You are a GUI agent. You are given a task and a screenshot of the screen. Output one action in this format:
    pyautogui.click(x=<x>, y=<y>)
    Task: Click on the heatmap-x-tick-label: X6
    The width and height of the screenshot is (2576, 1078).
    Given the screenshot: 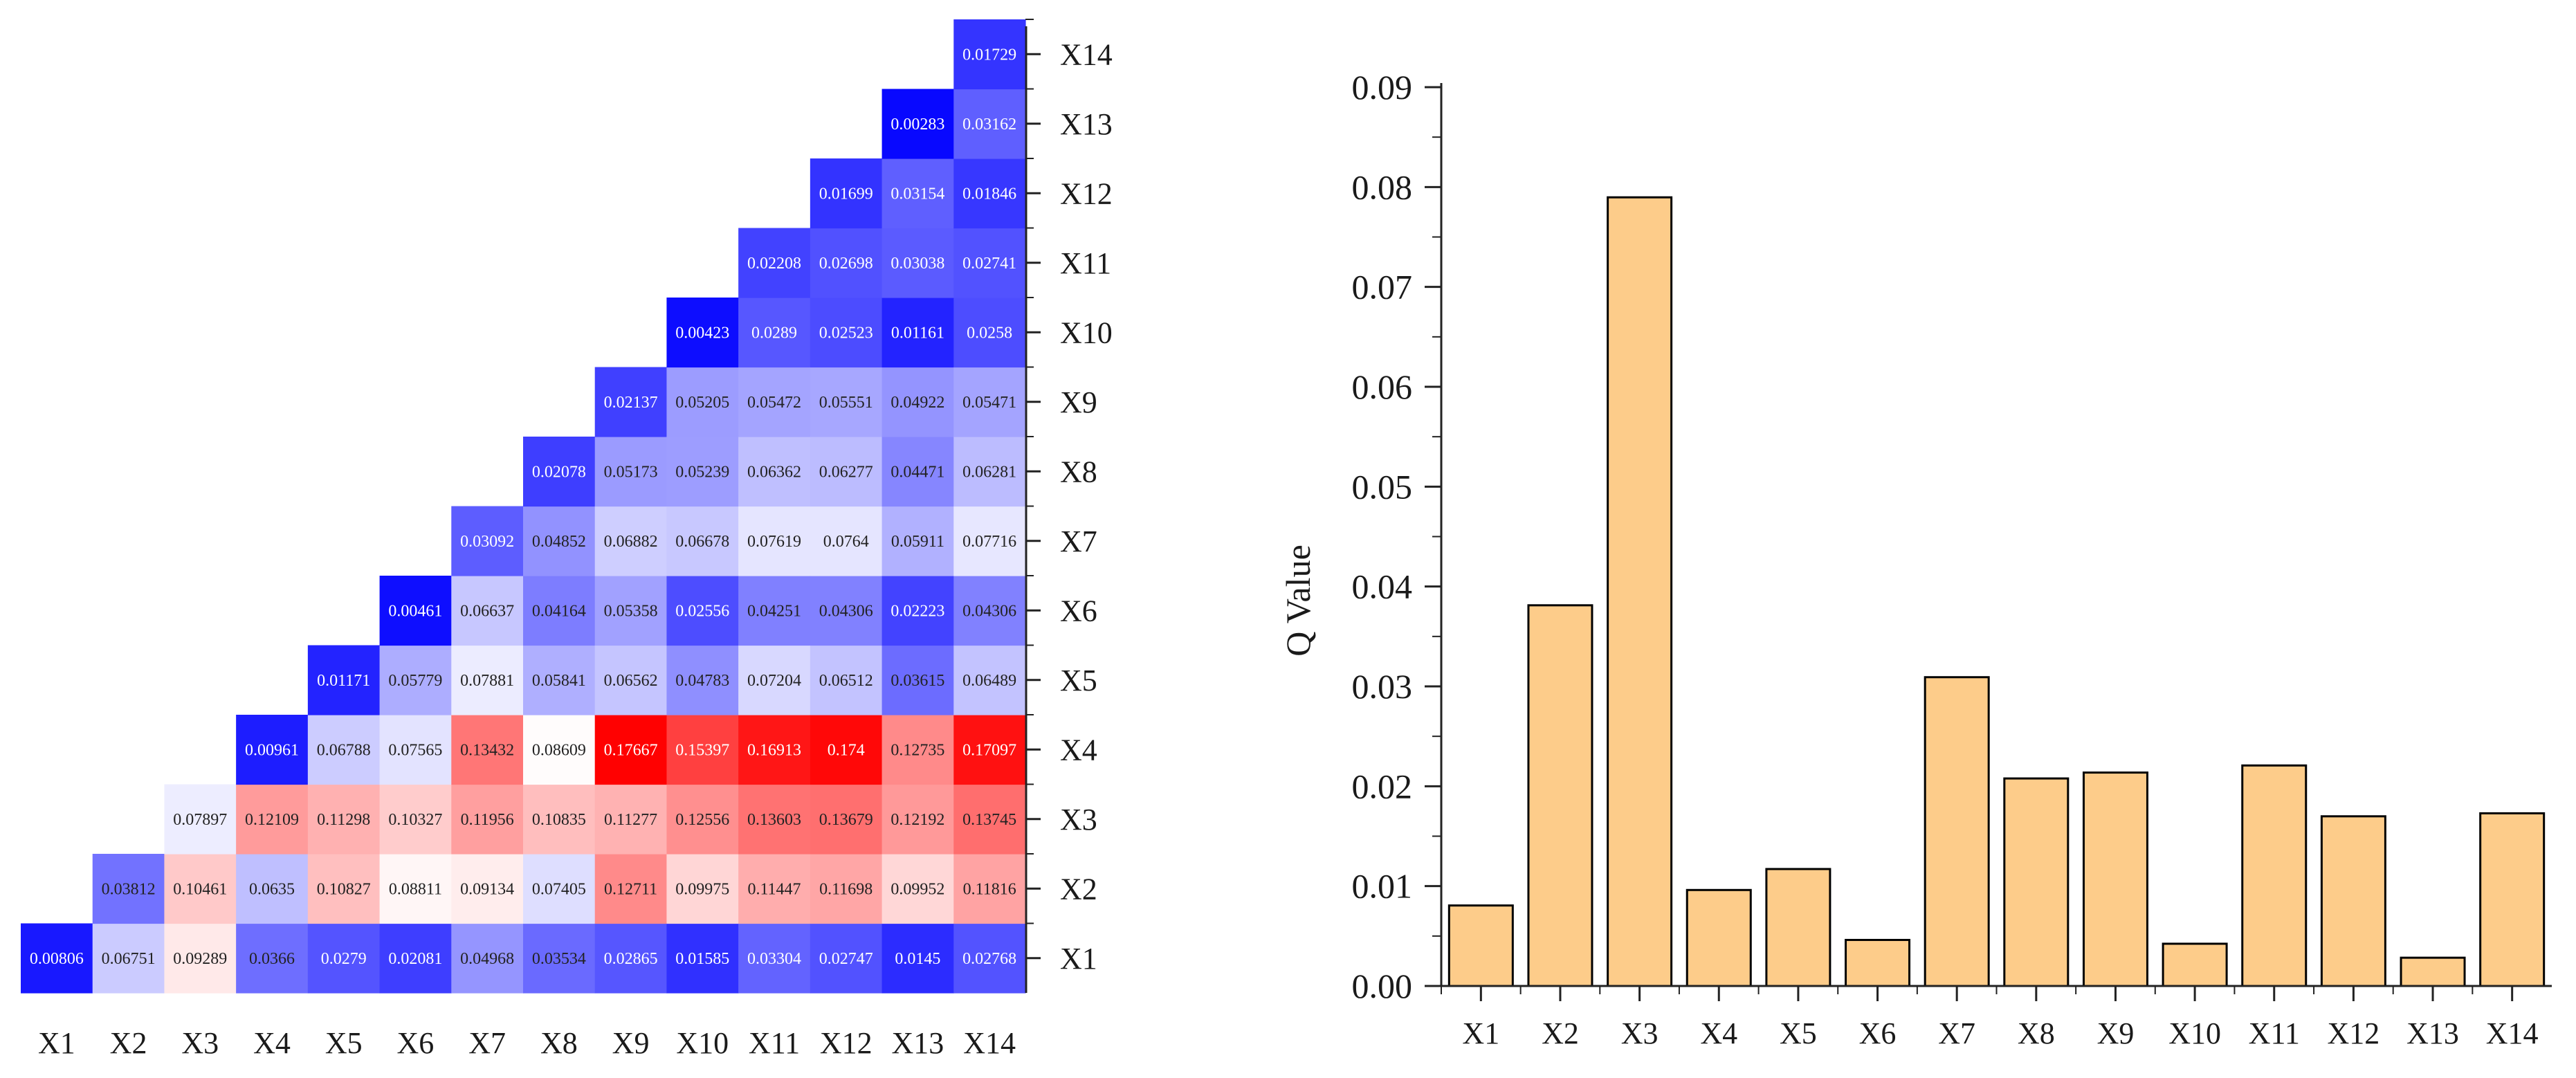 What is the action you would take?
    pyautogui.click(x=416, y=1043)
    